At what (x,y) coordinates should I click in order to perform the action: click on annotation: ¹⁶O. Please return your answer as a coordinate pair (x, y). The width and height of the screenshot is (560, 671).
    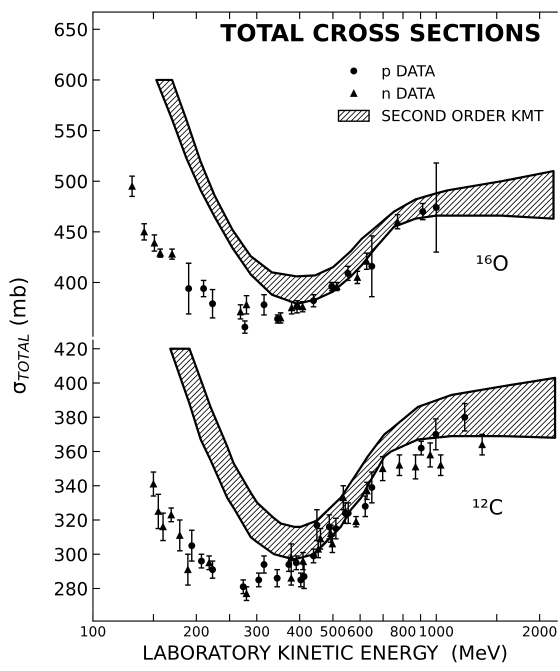
    Looking at the image, I should click on (492, 263).